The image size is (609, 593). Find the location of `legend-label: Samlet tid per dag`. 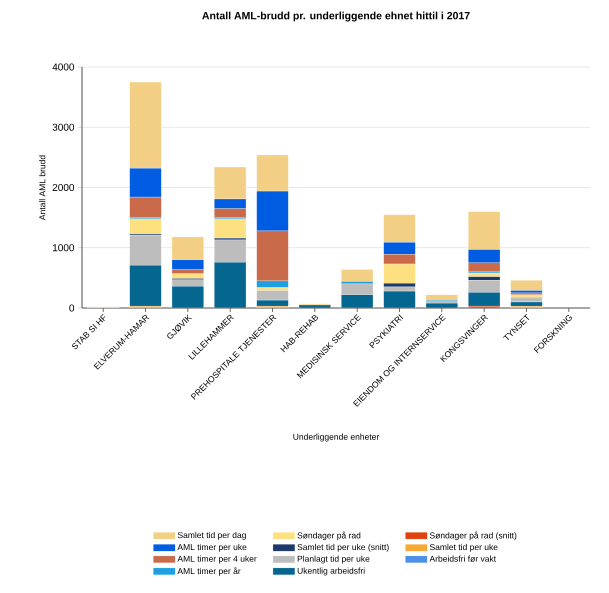

legend-label: Samlet tid per dag is located at coordinates (212, 536).